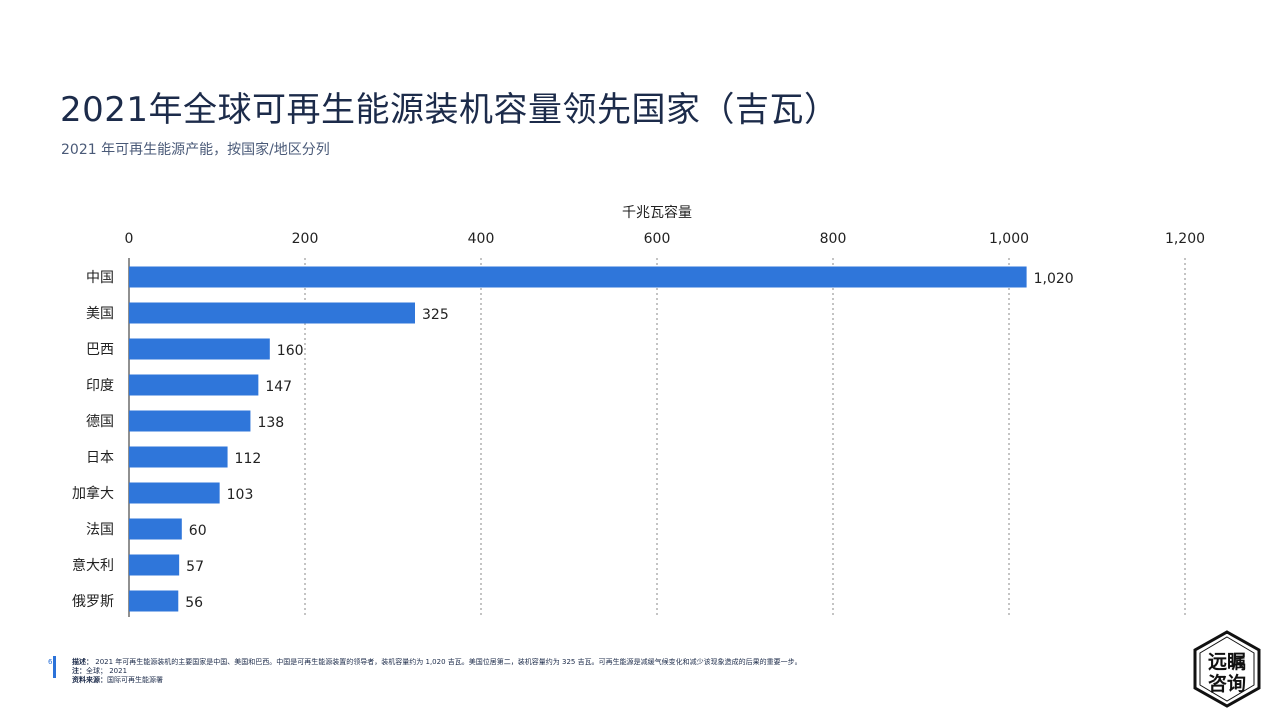 The height and width of the screenshot is (720, 1280). What do you see at coordinates (481, 239) in the screenshot?
I see `x-tick-label: 400` at bounding box center [481, 239].